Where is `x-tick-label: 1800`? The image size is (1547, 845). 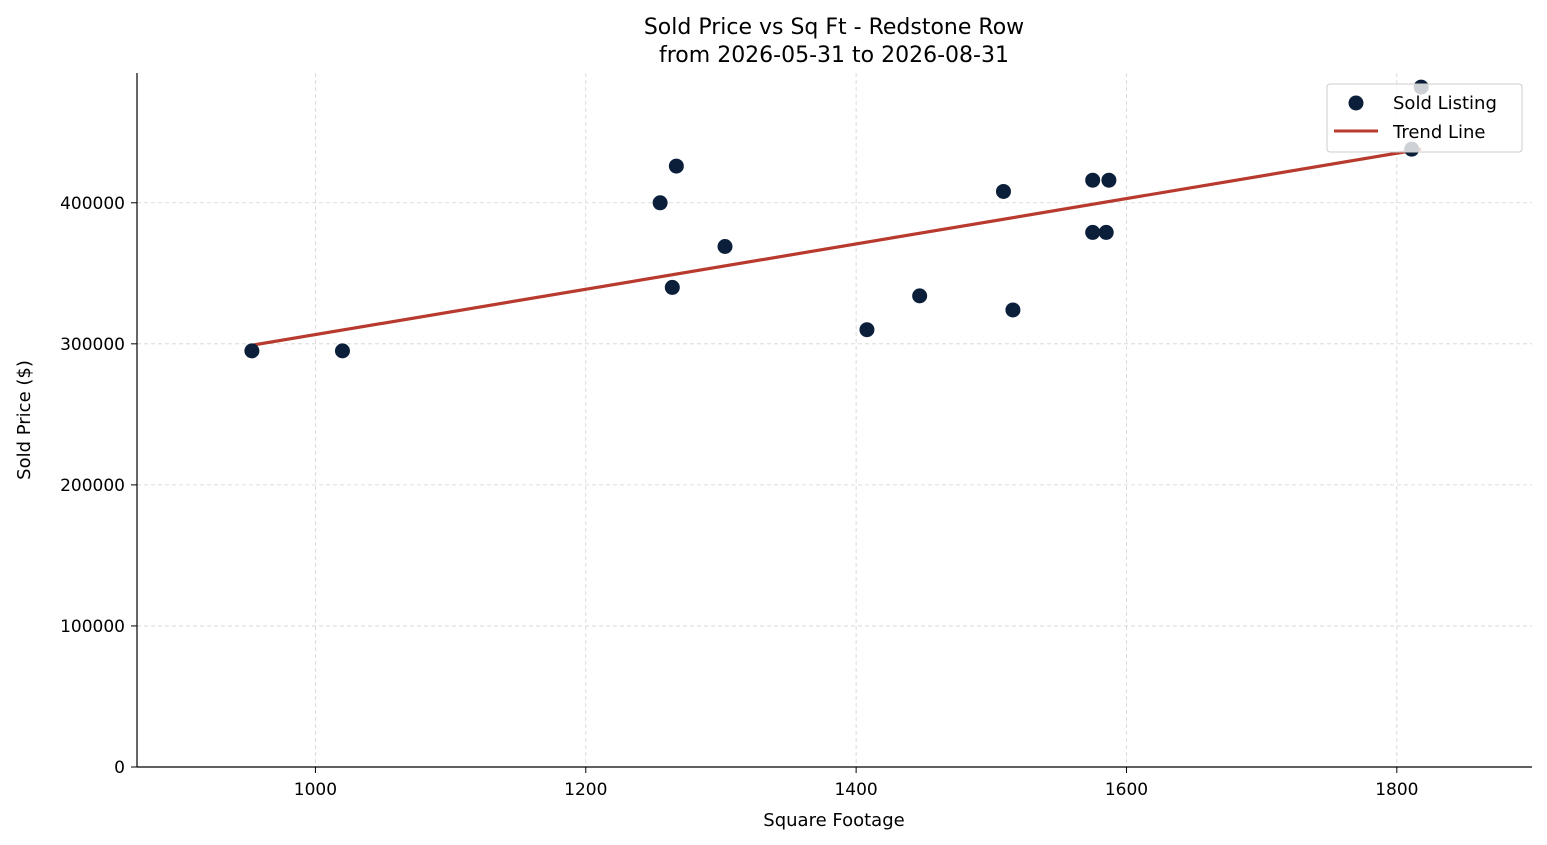 x-tick-label: 1800 is located at coordinates (1396, 790).